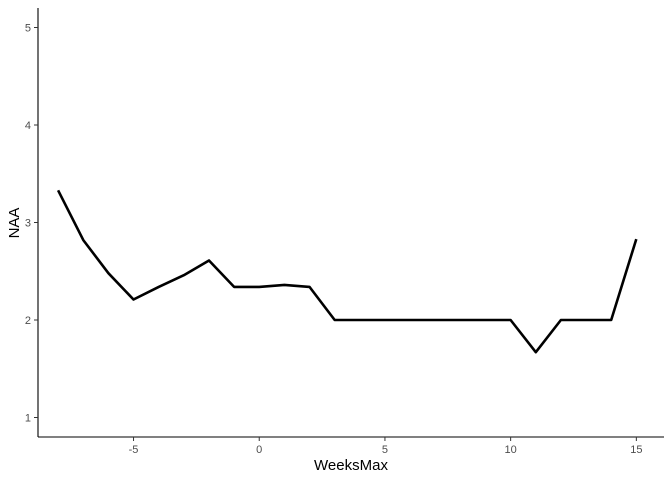 This screenshot has height=480, width=672. What do you see at coordinates (259, 450) in the screenshot?
I see `x-tick-label: 0` at bounding box center [259, 450].